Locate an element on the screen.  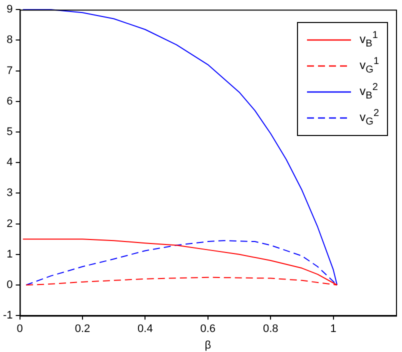
x-tick-label: 0.6 is located at coordinates (208, 329).